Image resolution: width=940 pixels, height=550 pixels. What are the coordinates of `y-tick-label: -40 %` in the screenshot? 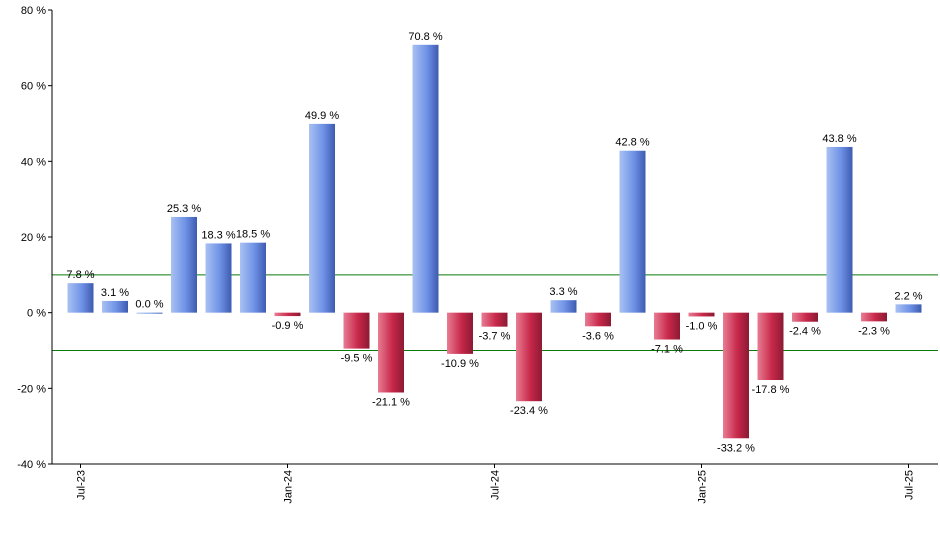 It's located at (31, 465).